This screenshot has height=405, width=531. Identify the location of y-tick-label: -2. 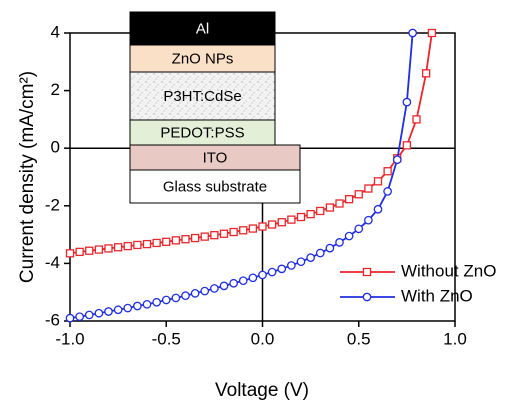
(52, 204).